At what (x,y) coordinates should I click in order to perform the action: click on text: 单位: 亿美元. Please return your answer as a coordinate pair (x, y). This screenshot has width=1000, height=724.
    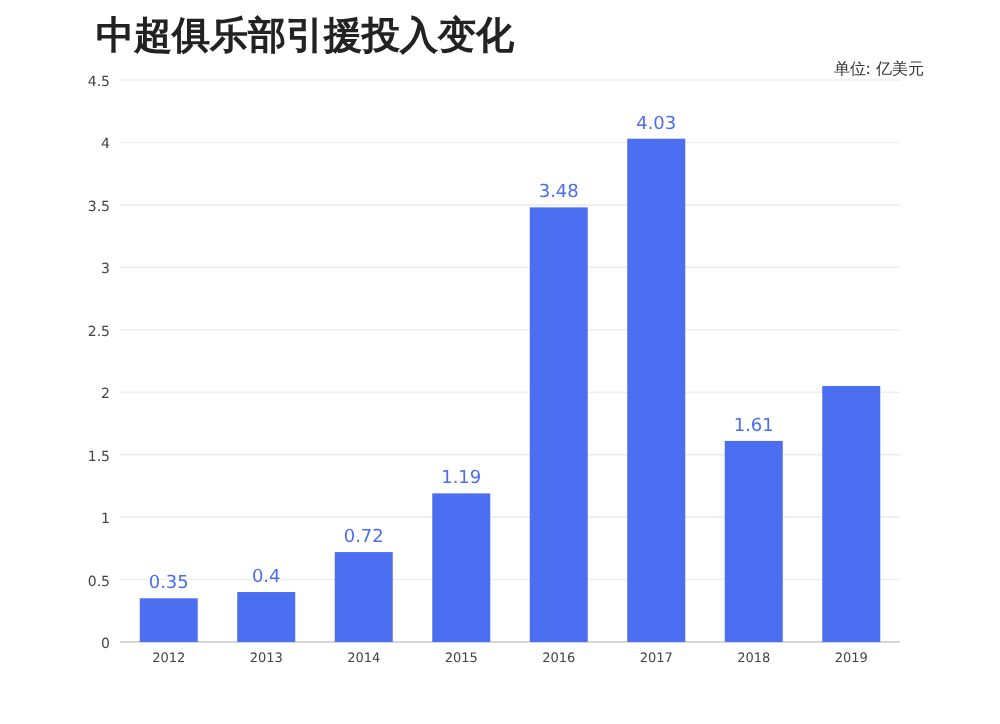
    Looking at the image, I should click on (878, 69).